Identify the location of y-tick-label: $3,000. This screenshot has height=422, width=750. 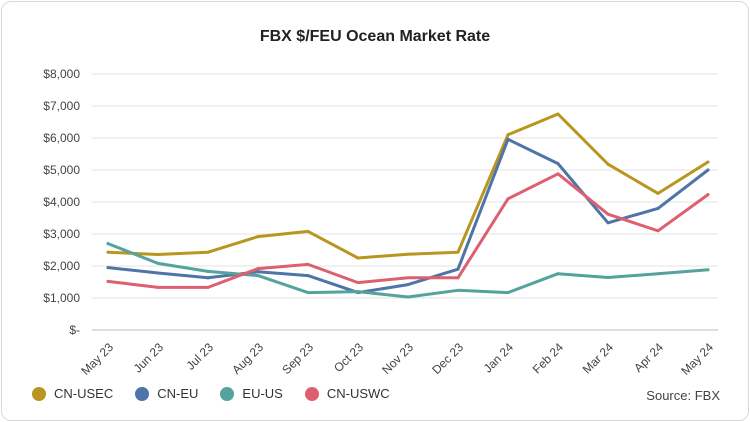
(61, 234).